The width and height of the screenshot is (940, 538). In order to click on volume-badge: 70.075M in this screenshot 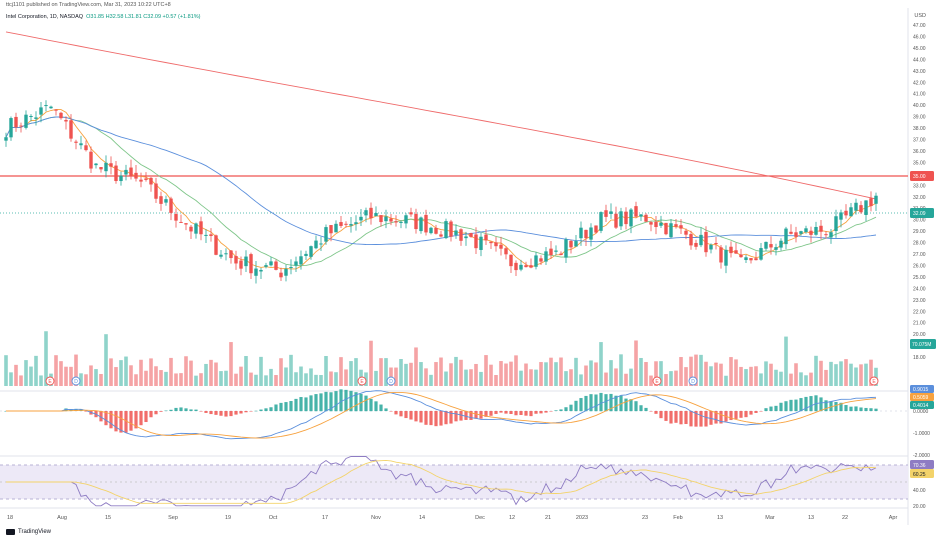, I will do `click(923, 344)`.